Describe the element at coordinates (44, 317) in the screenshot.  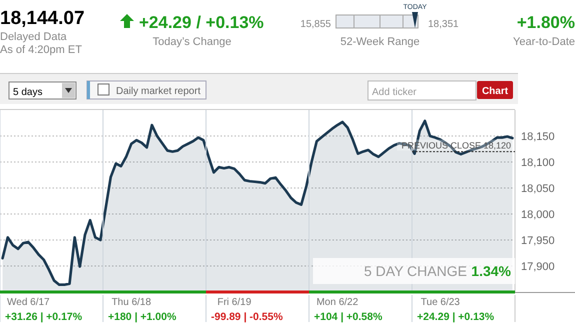
I see `text: +31.26 | +0.17%` at that location.